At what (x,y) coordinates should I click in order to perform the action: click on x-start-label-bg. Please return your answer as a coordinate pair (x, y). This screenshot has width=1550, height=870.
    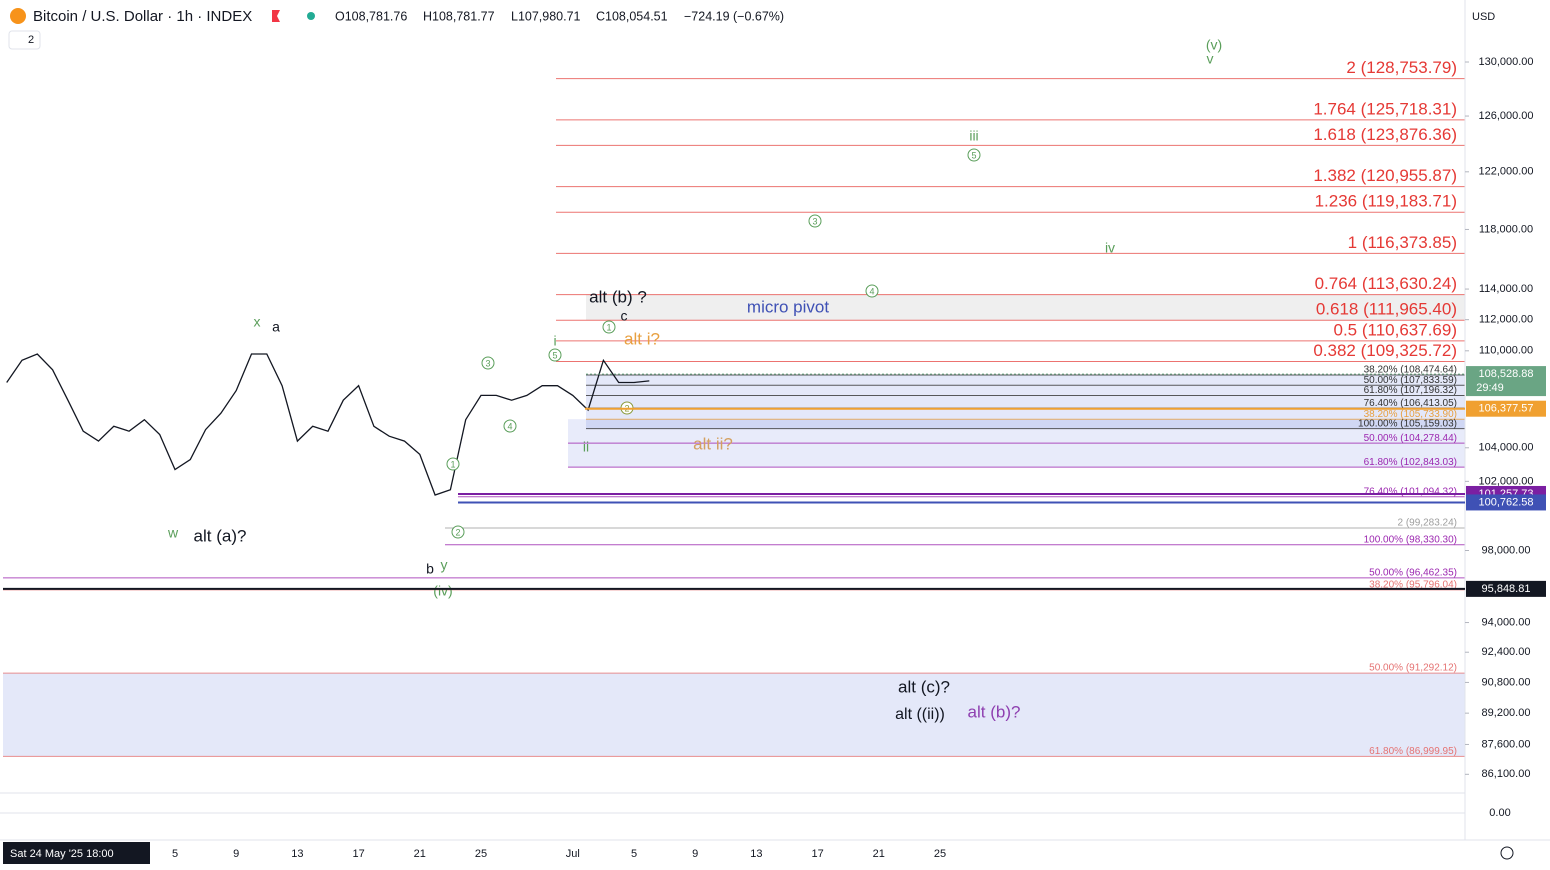
    Looking at the image, I should click on (76, 853).